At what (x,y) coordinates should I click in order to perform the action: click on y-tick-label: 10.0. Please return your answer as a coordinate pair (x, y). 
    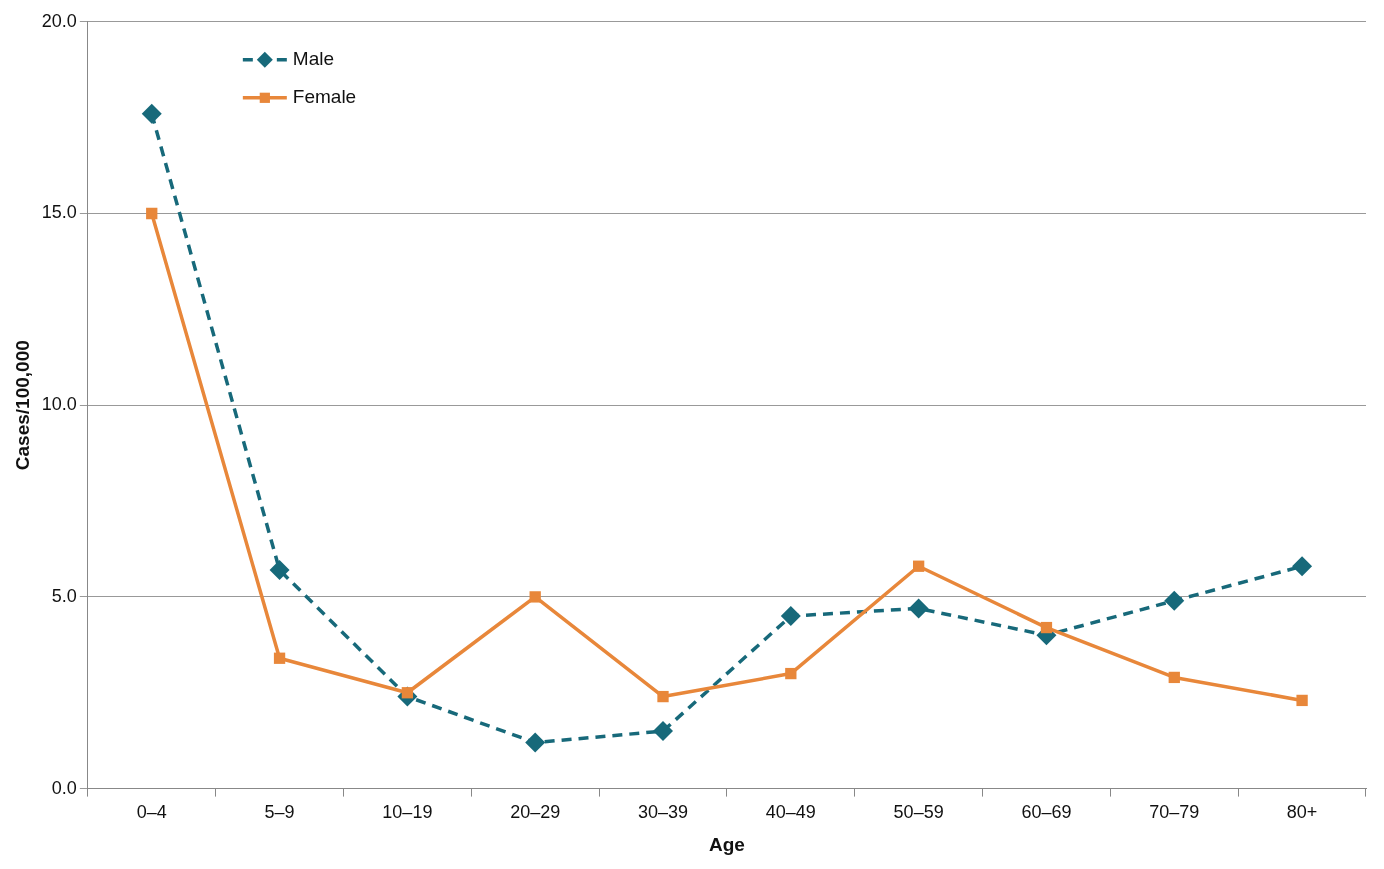
    Looking at the image, I should click on (59, 404).